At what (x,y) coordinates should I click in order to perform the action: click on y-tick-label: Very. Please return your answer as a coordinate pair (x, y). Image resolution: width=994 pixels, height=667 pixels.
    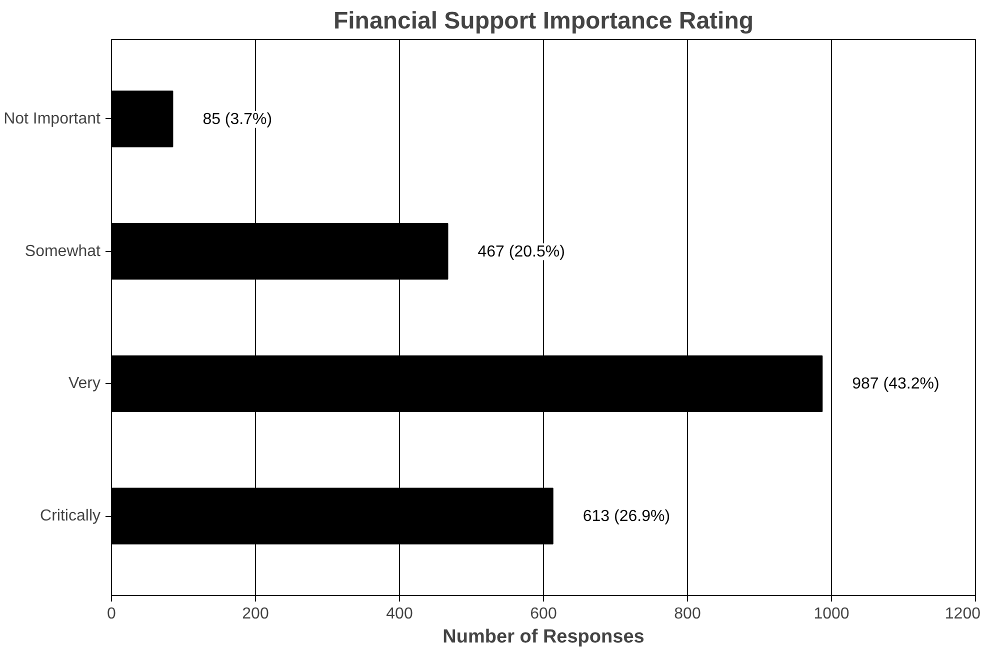
    Looking at the image, I should click on (84, 383).